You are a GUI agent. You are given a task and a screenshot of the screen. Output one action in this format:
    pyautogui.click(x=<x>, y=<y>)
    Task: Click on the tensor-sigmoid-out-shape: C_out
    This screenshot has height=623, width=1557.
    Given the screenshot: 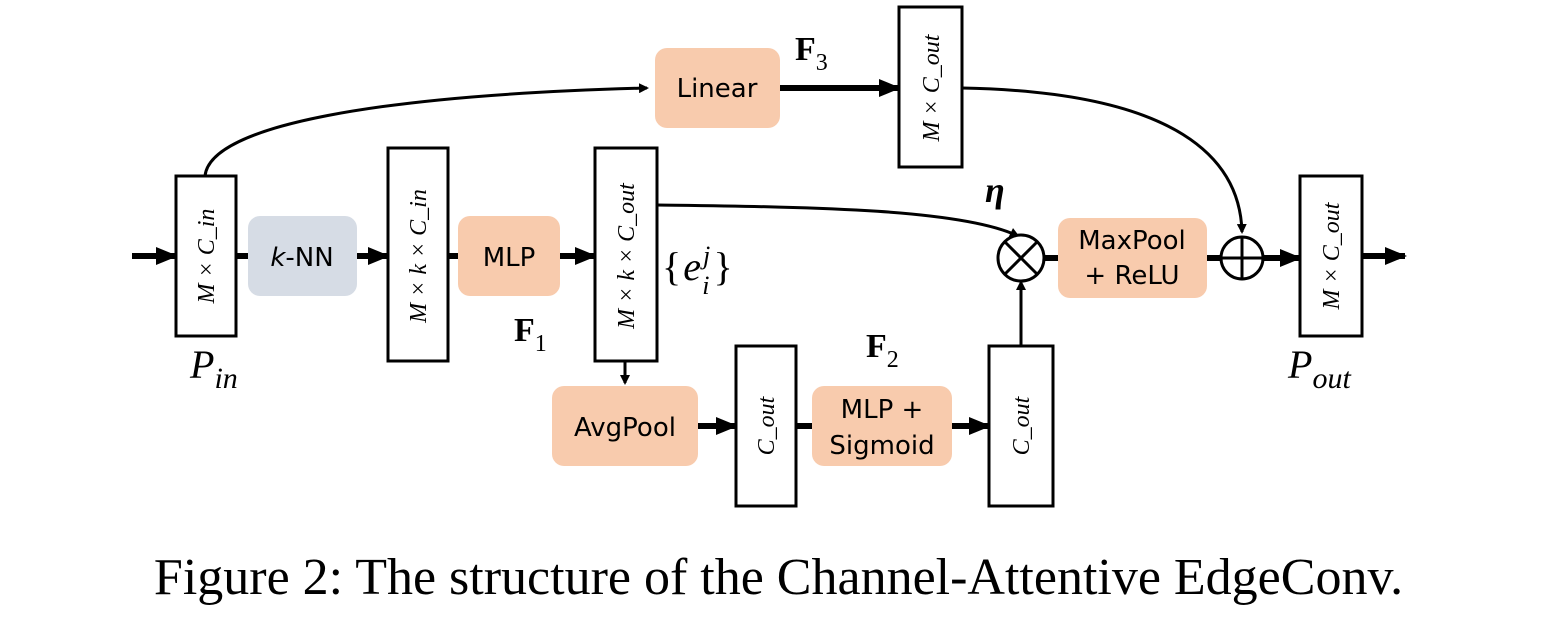 What is the action you would take?
    pyautogui.click(x=1022, y=425)
    